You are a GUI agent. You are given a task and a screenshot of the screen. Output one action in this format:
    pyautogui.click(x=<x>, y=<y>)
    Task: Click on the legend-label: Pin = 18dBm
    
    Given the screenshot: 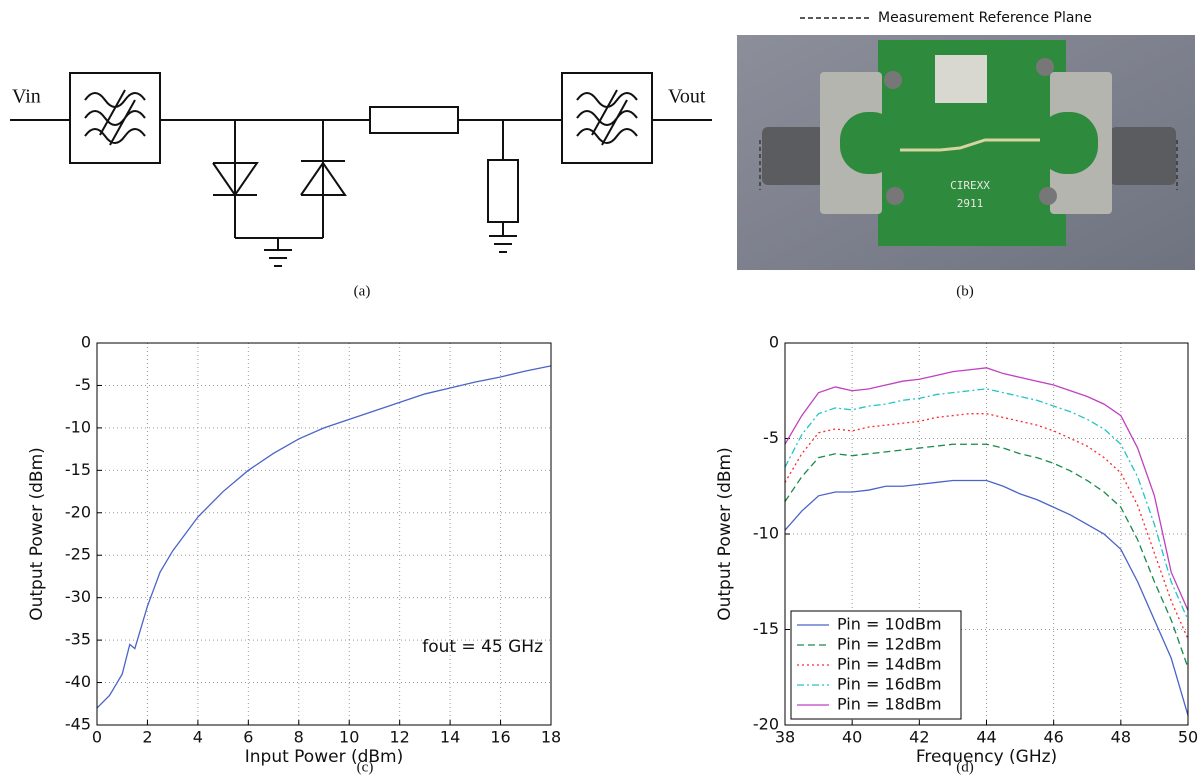 What is the action you would take?
    pyautogui.click(x=889, y=704)
    